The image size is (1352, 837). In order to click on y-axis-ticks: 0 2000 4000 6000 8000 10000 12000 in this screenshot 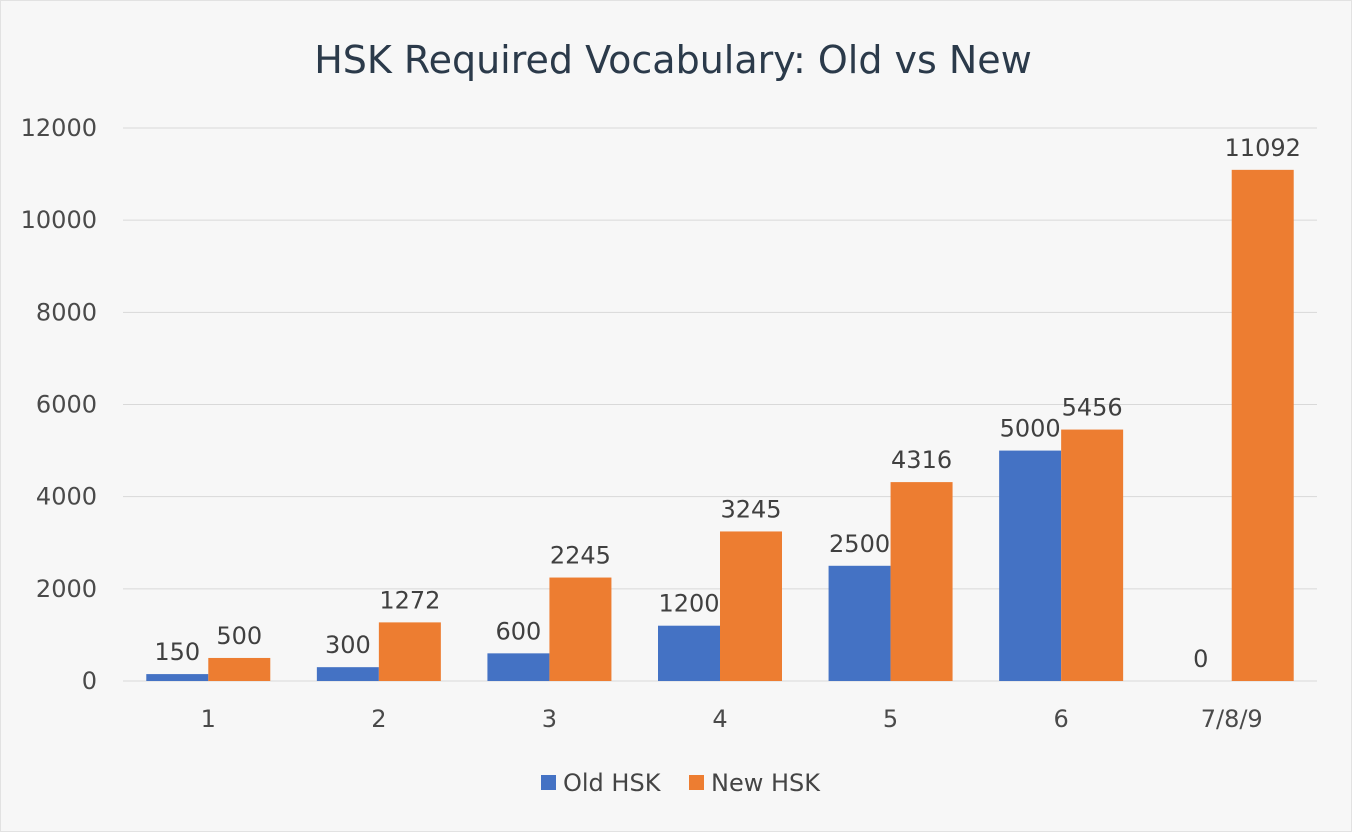, I will do `click(59, 404)`.